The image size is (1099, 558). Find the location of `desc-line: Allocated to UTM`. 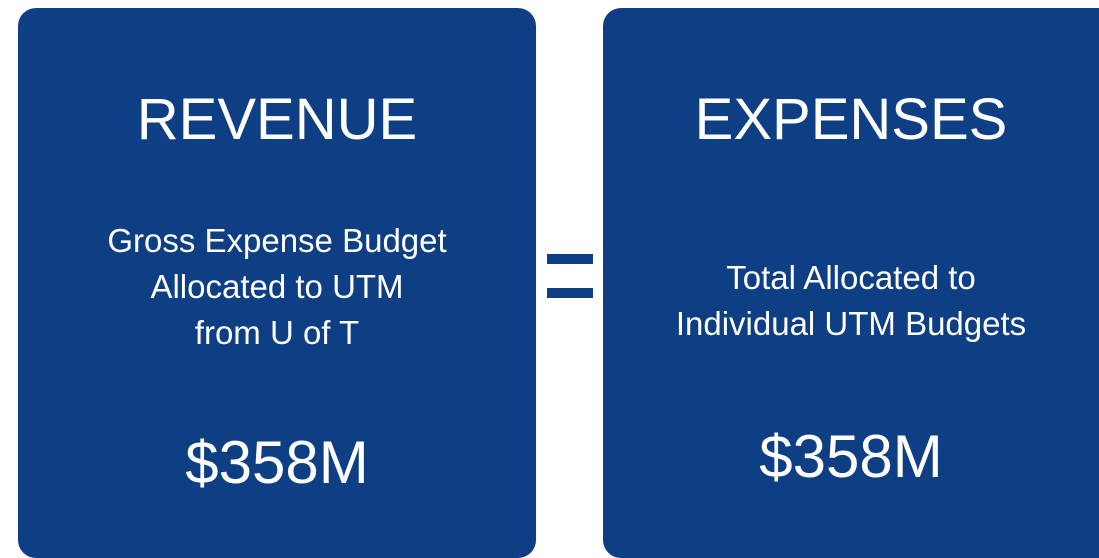

desc-line: Allocated to UTM is located at coordinates (277, 286).